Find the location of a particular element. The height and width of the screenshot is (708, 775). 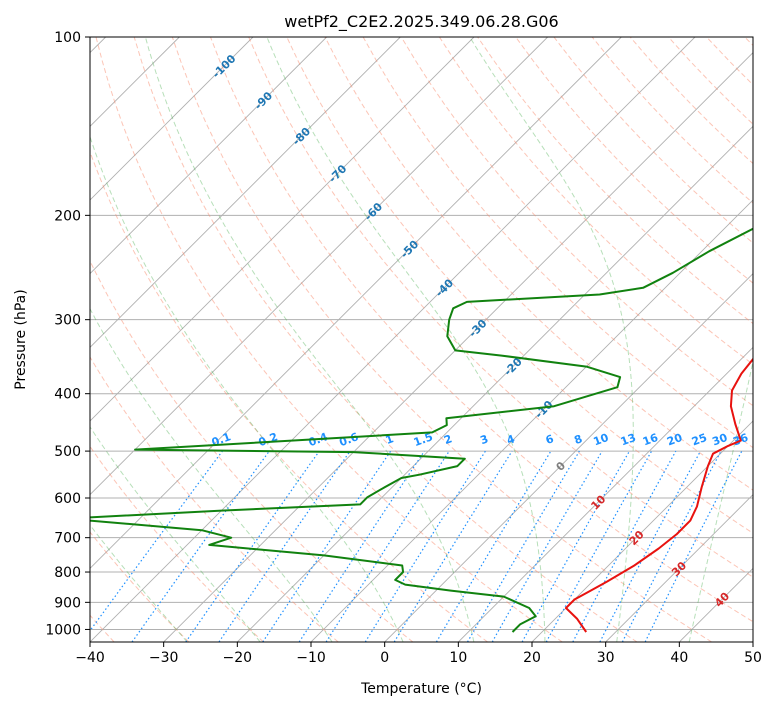

chart-title: wetPf2_C2E2.2025.349.06.28.G06 is located at coordinates (421, 22).